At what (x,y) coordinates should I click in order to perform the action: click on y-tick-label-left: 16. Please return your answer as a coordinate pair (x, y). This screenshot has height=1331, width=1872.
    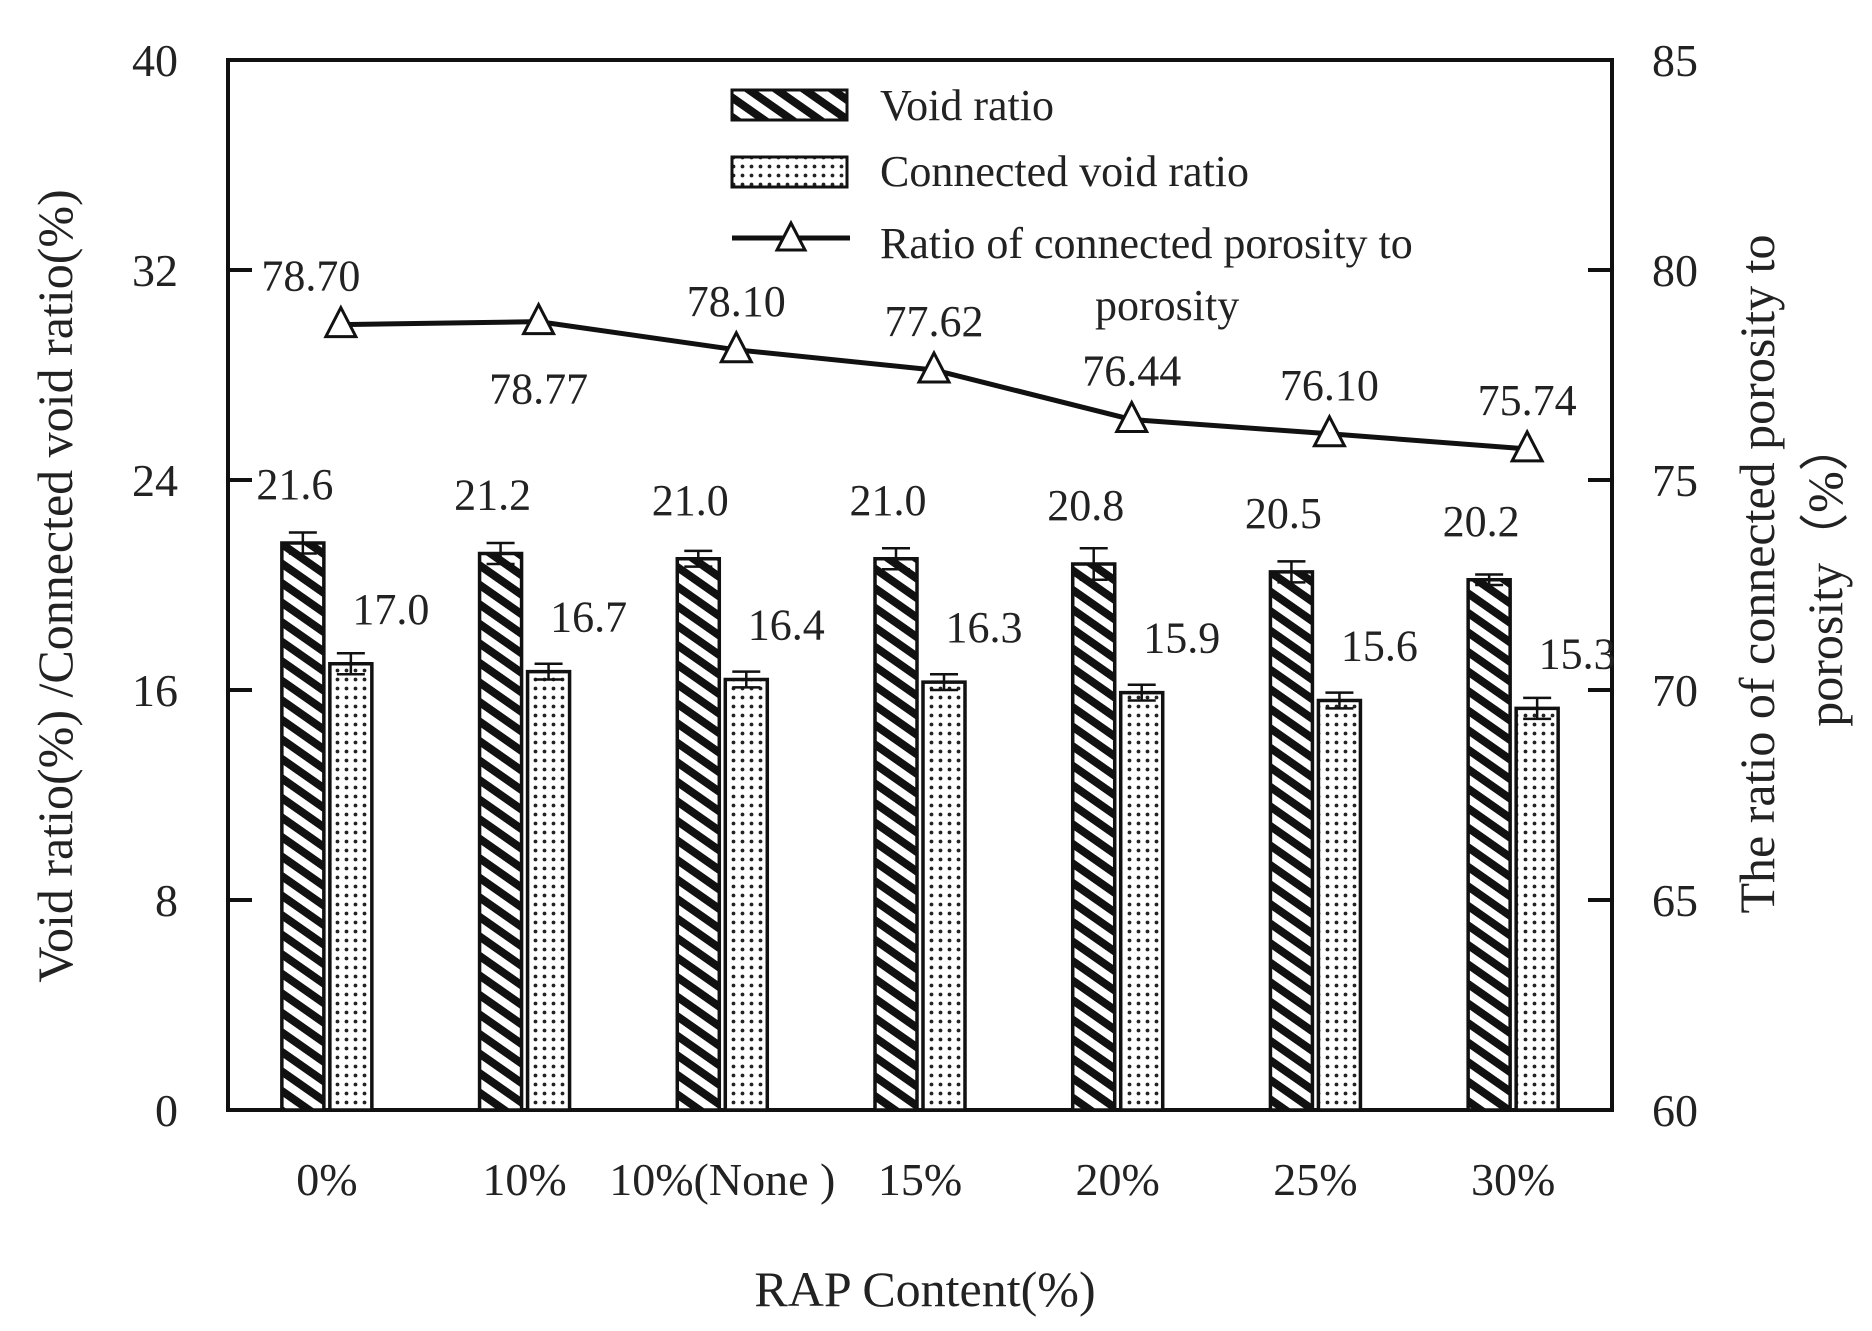
    Looking at the image, I should click on (155, 690).